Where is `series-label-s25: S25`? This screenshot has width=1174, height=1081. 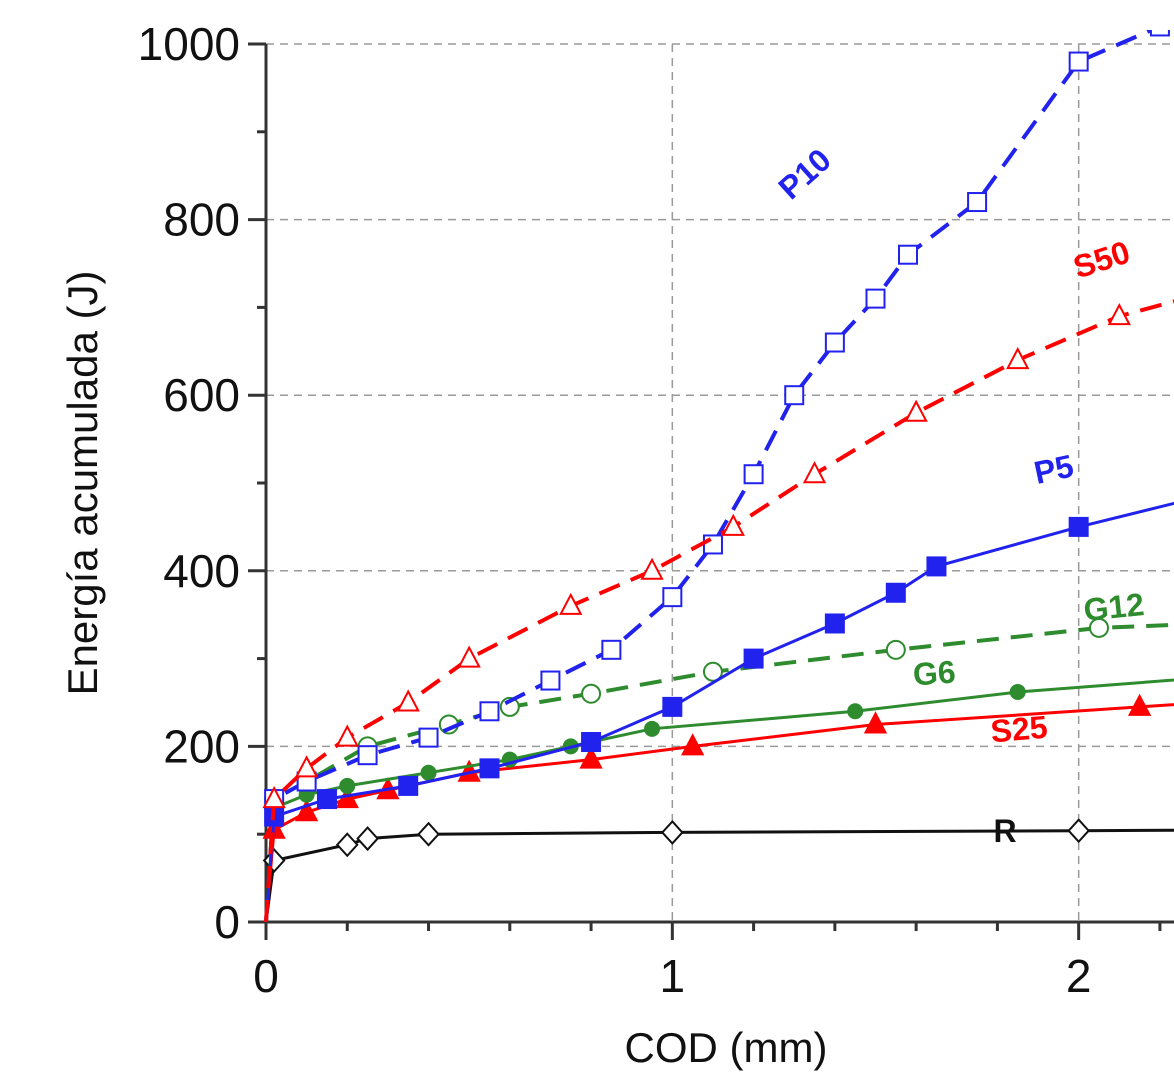 series-label-s25: S25 is located at coordinates (1019, 729).